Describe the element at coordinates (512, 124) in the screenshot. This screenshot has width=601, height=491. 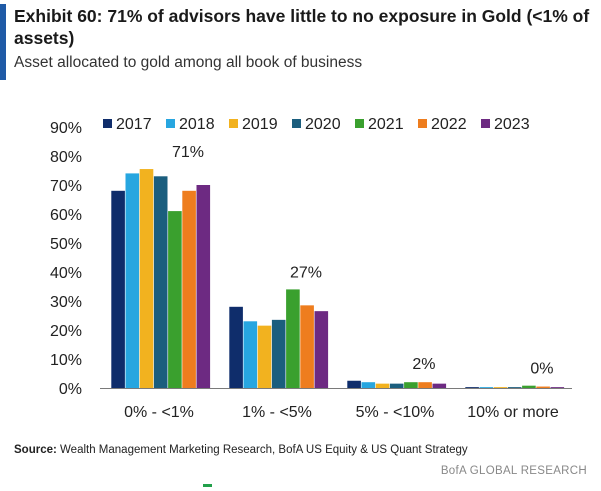
I see `legend-label-2023: 2023` at that location.